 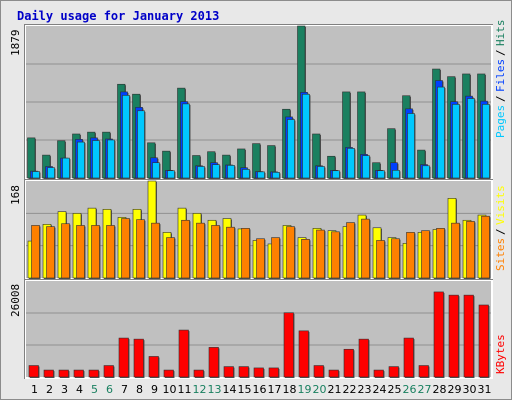 What do you see at coordinates (15, 195) in the screenshot?
I see `max-label-visits: 168` at bounding box center [15, 195].